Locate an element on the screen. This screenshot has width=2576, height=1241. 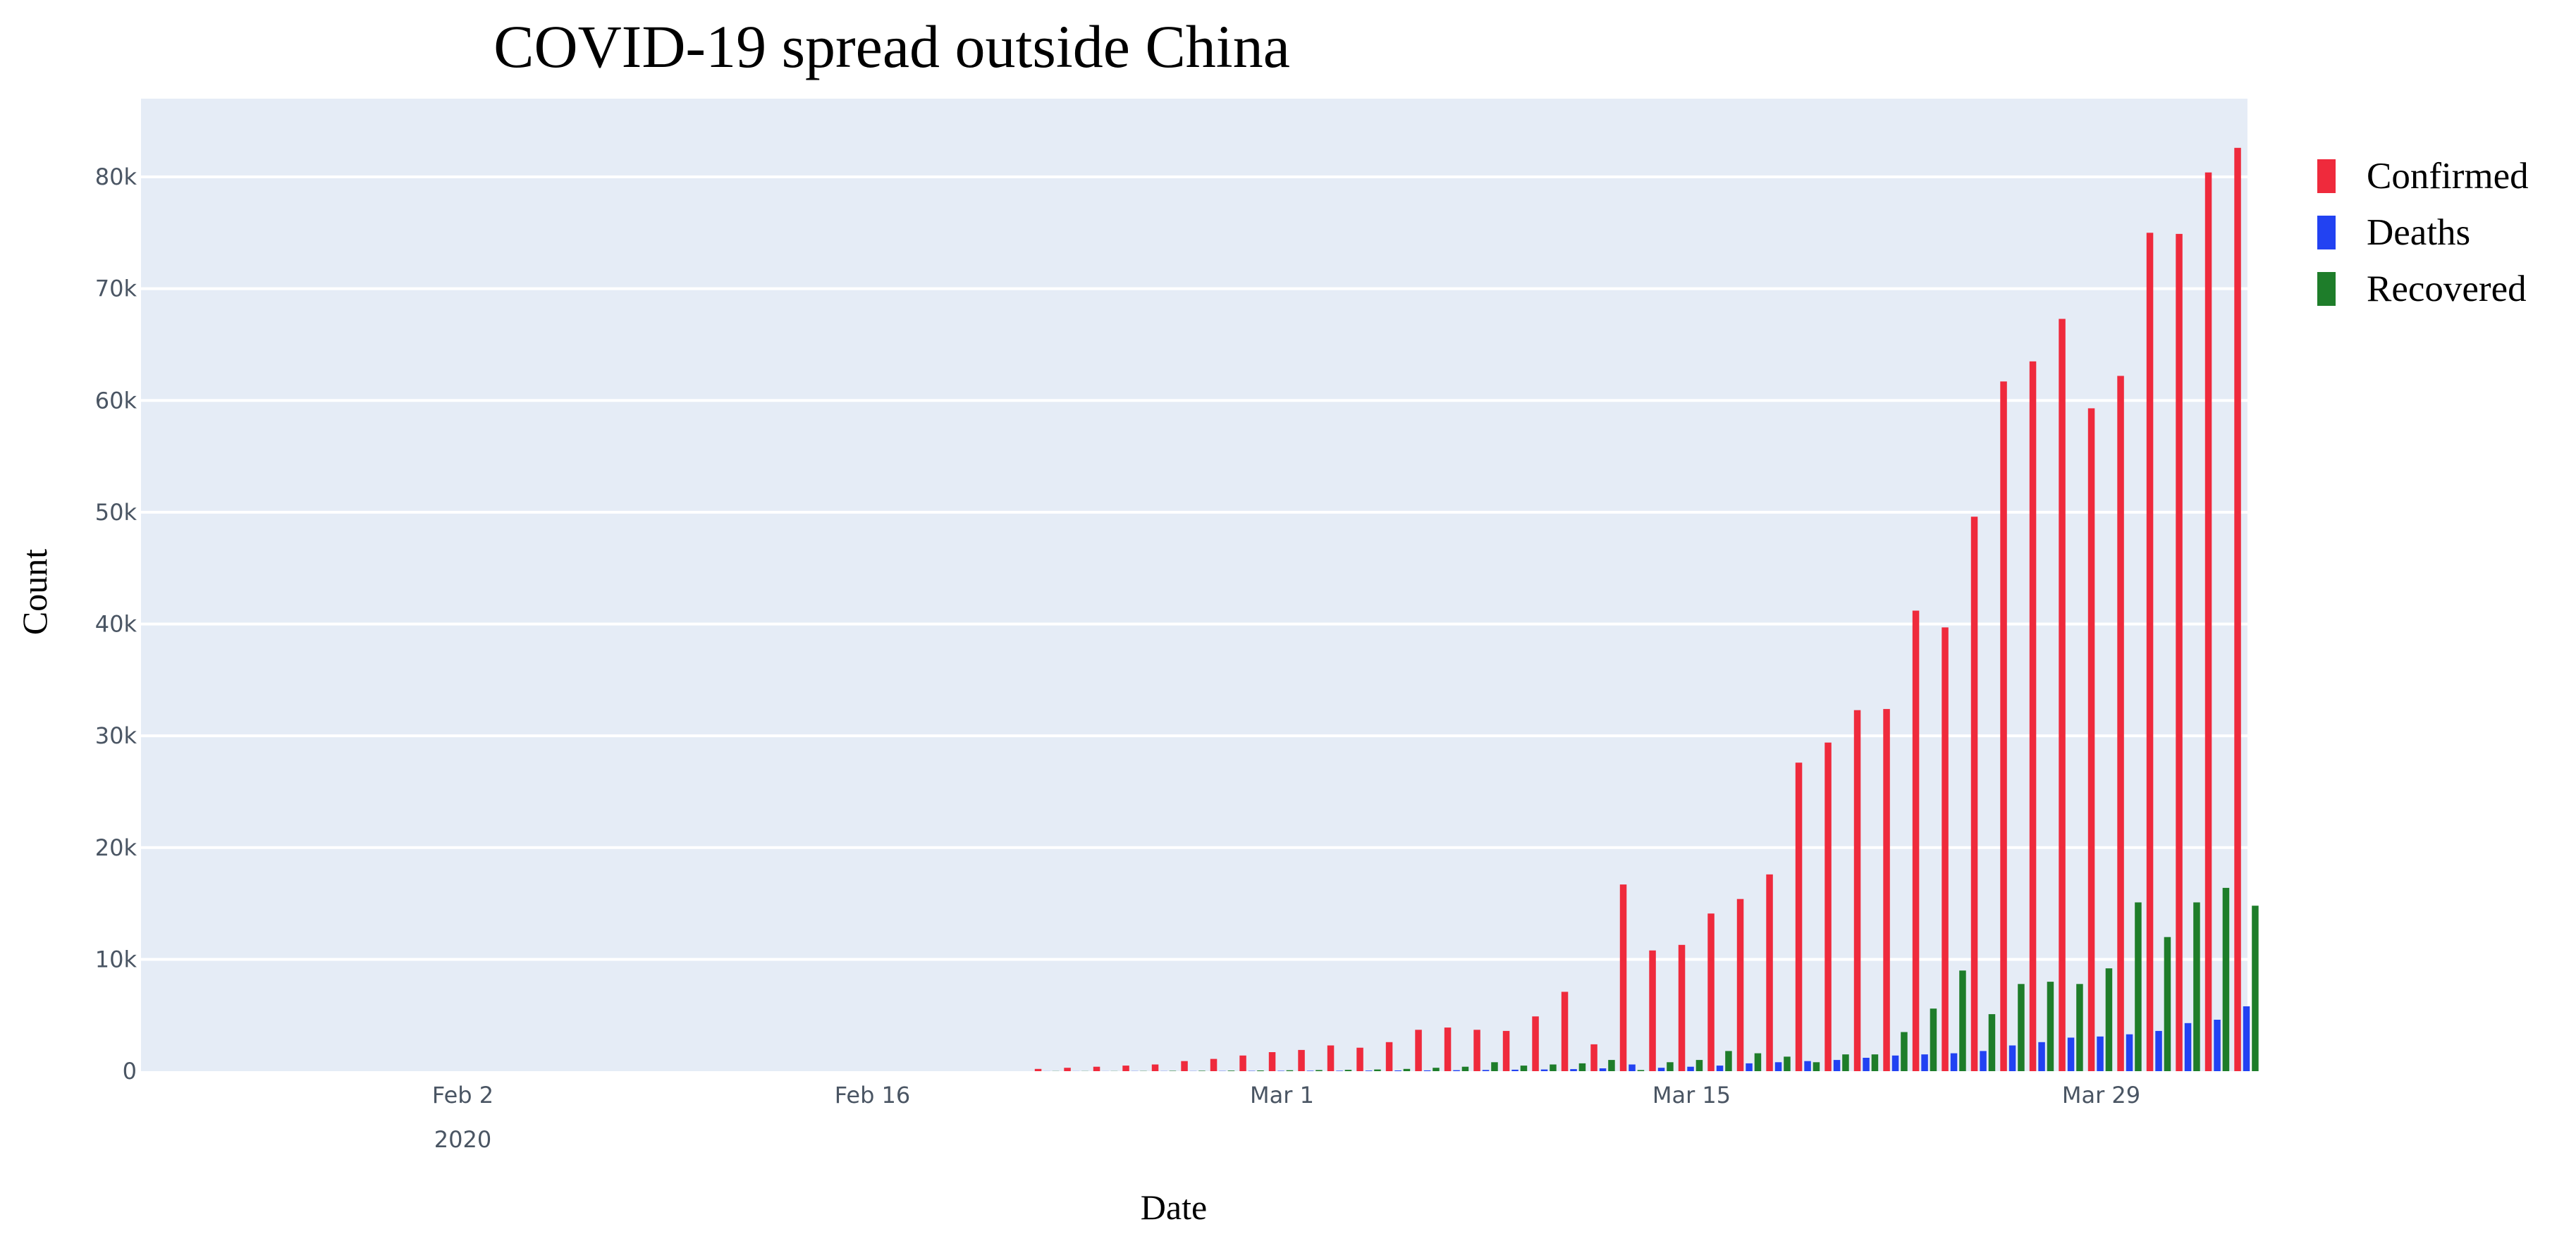
legend: Confirmed Deaths Recovered is located at coordinates (2423, 232).